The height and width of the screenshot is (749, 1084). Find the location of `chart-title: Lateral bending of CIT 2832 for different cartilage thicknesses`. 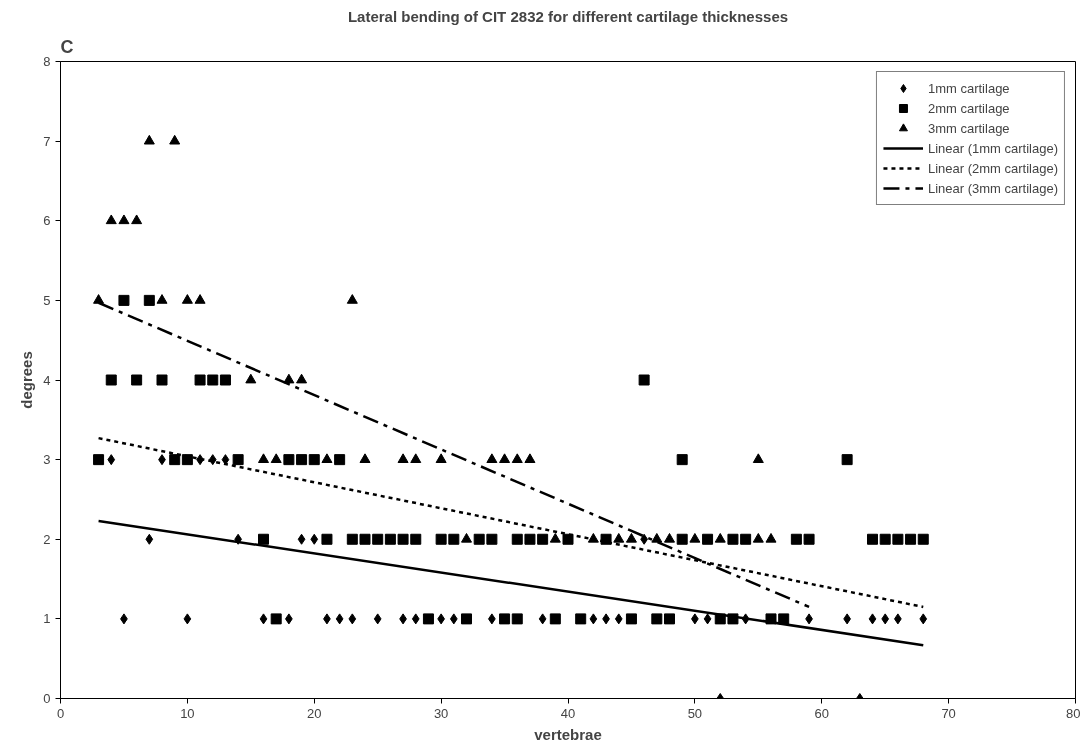

chart-title: Lateral bending of CIT 2832 for different cartilage thicknesses is located at coordinates (568, 16).